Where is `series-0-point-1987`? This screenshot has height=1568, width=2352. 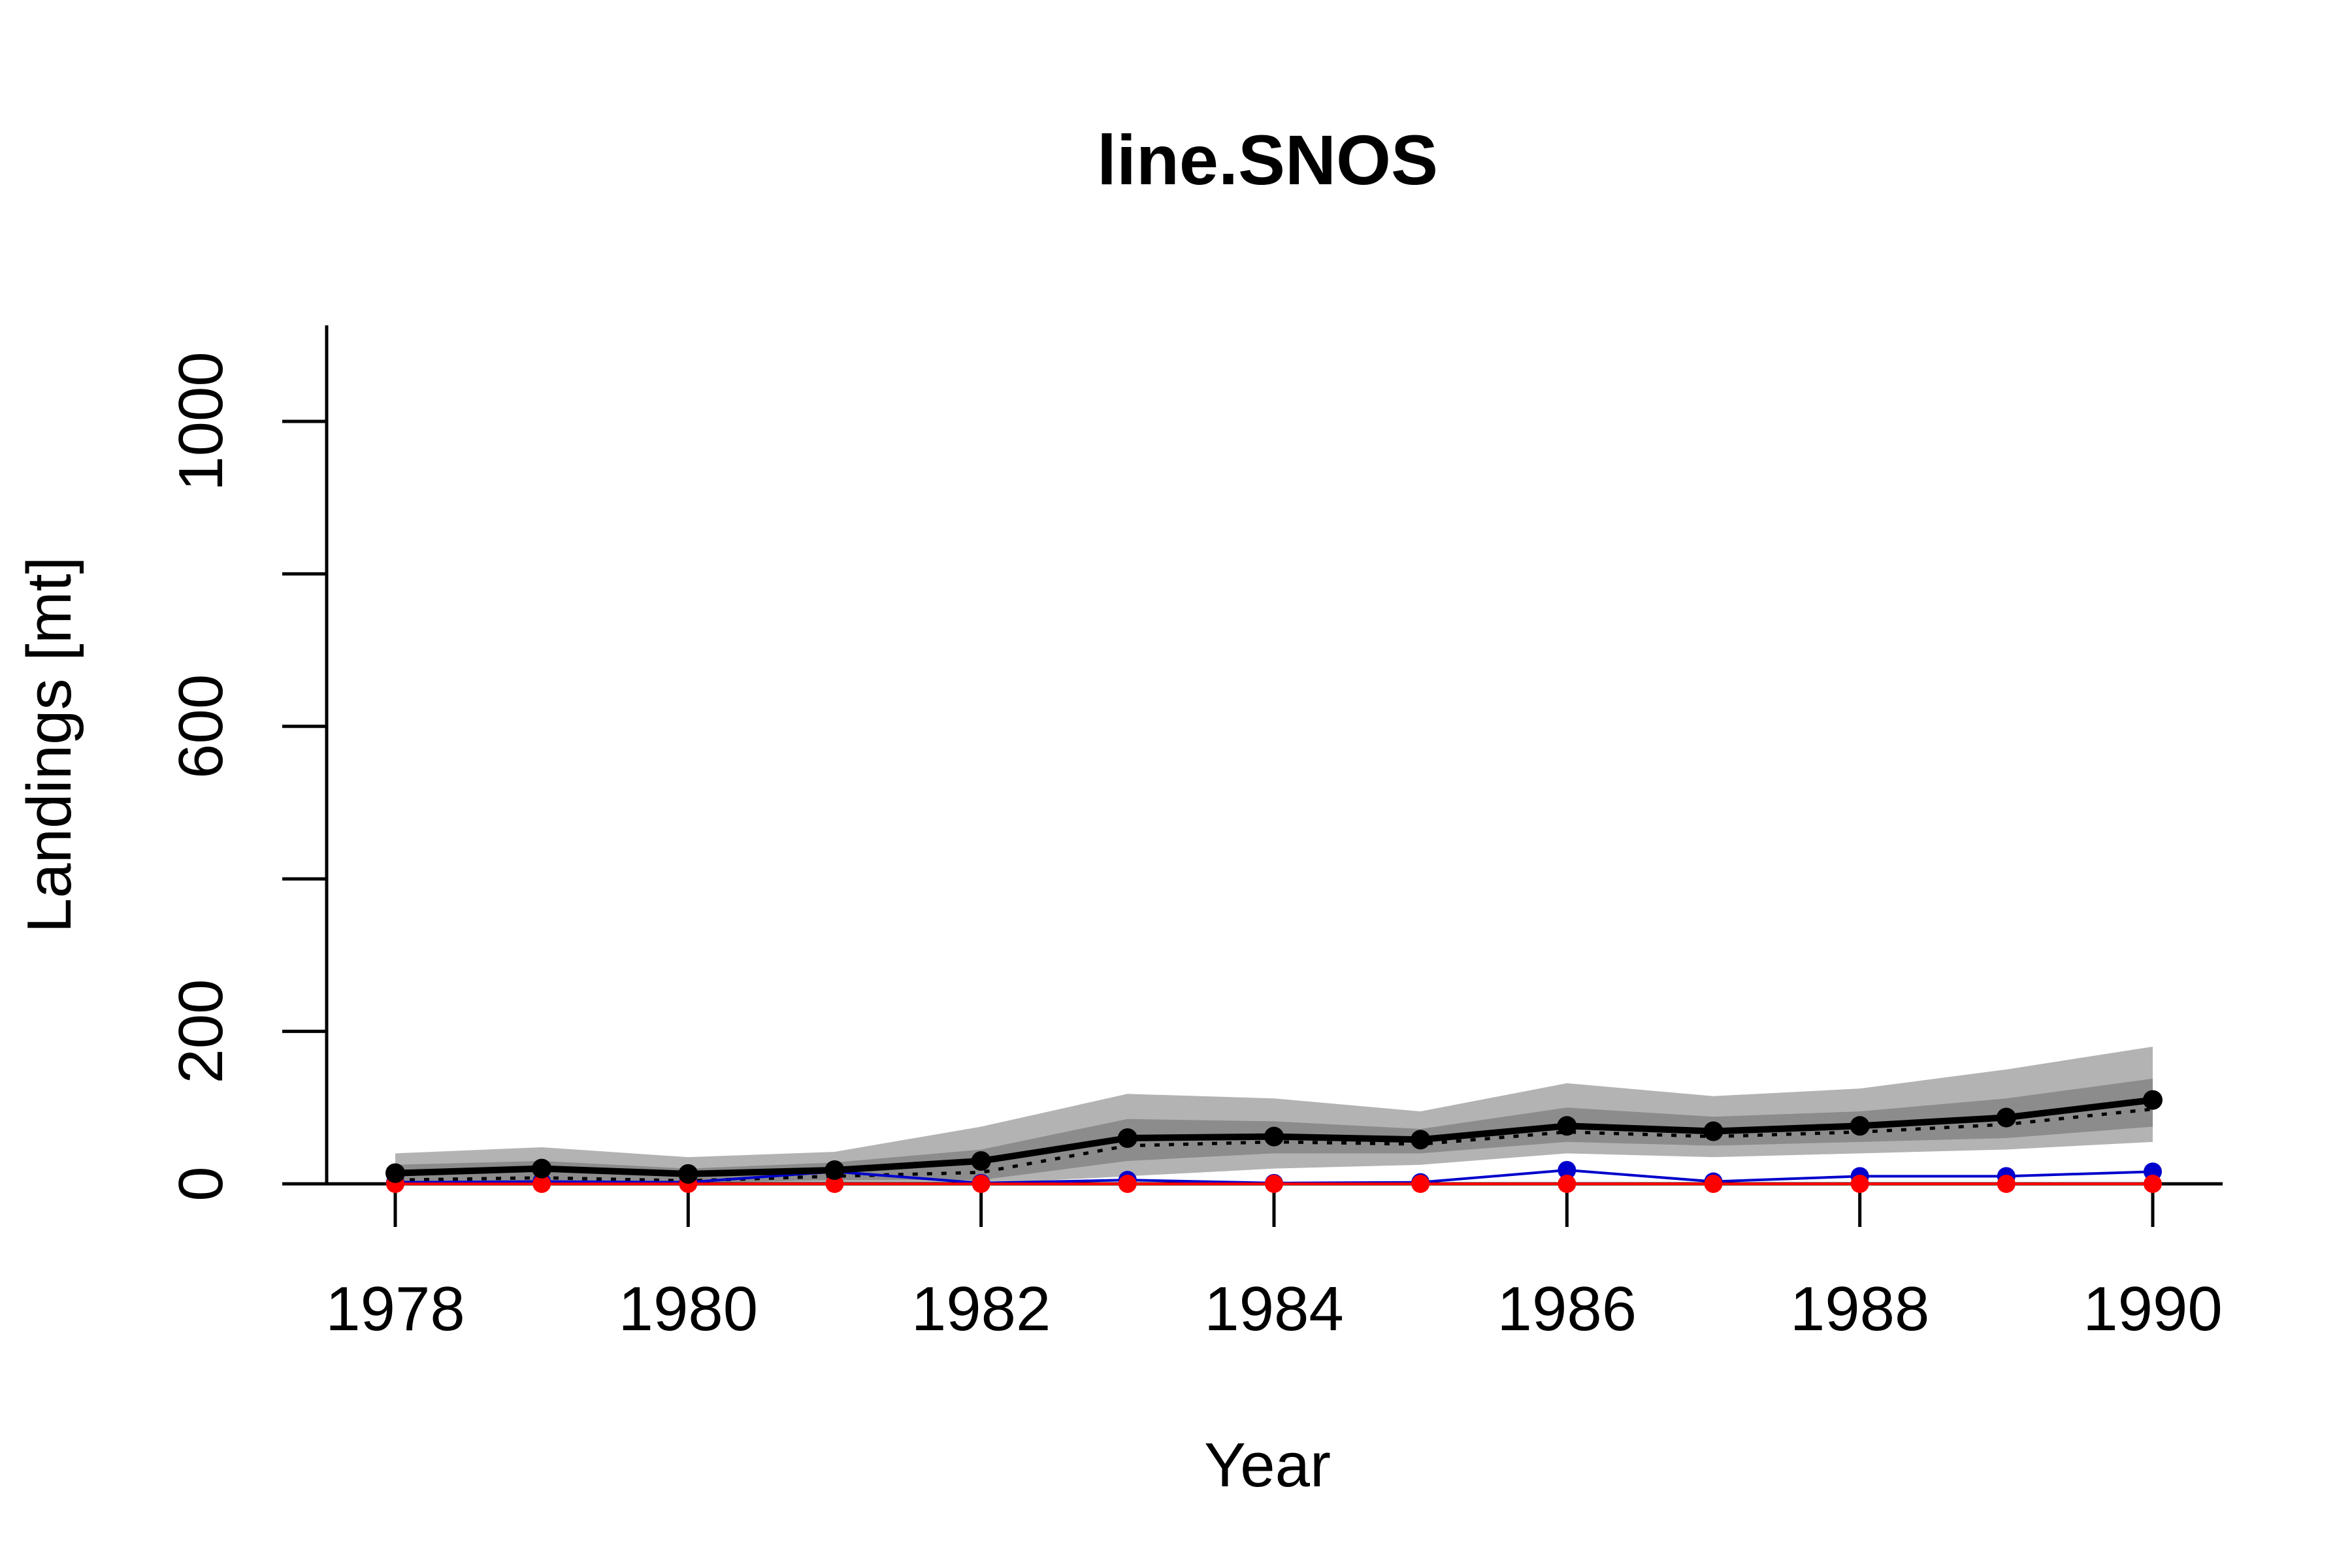 series-0-point-1987 is located at coordinates (1713, 1131).